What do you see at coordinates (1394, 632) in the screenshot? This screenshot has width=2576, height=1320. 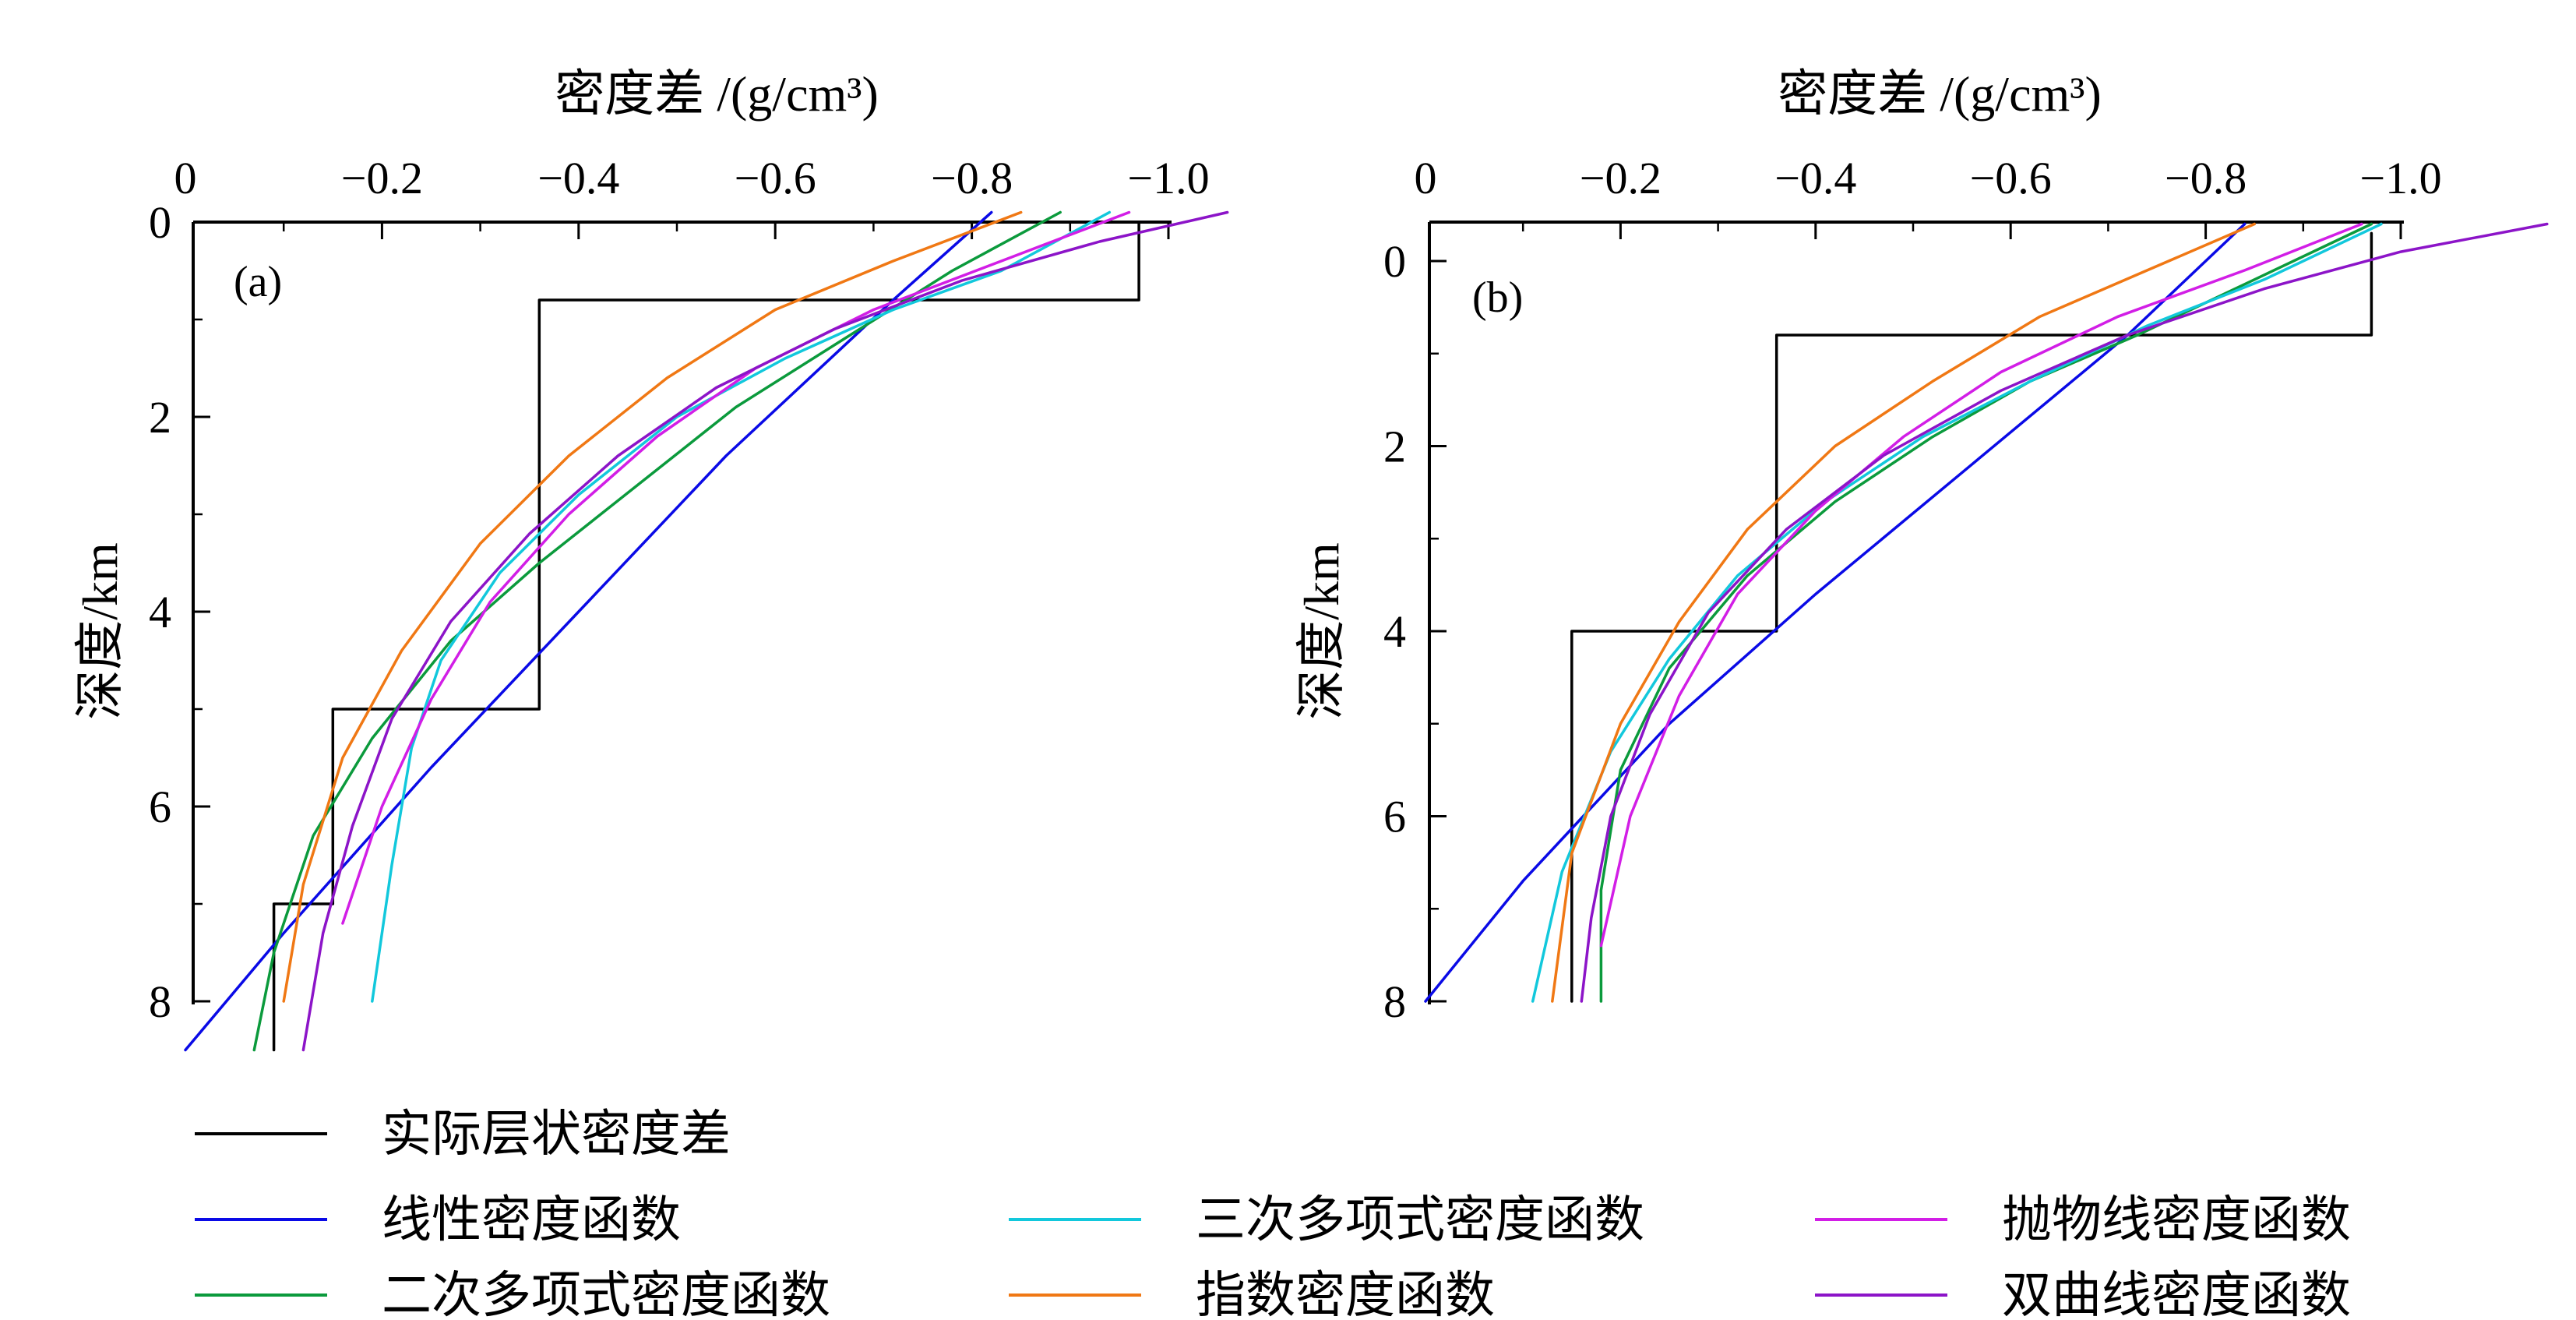 I see `y-tick-label-b: 4` at bounding box center [1394, 632].